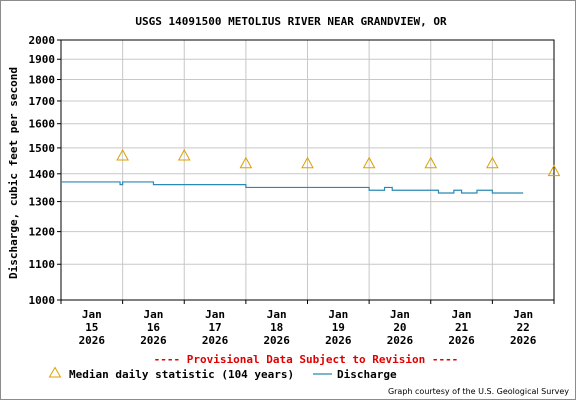  Describe the element at coordinates (42, 264) in the screenshot. I see `y-tick-label: 1100` at that location.